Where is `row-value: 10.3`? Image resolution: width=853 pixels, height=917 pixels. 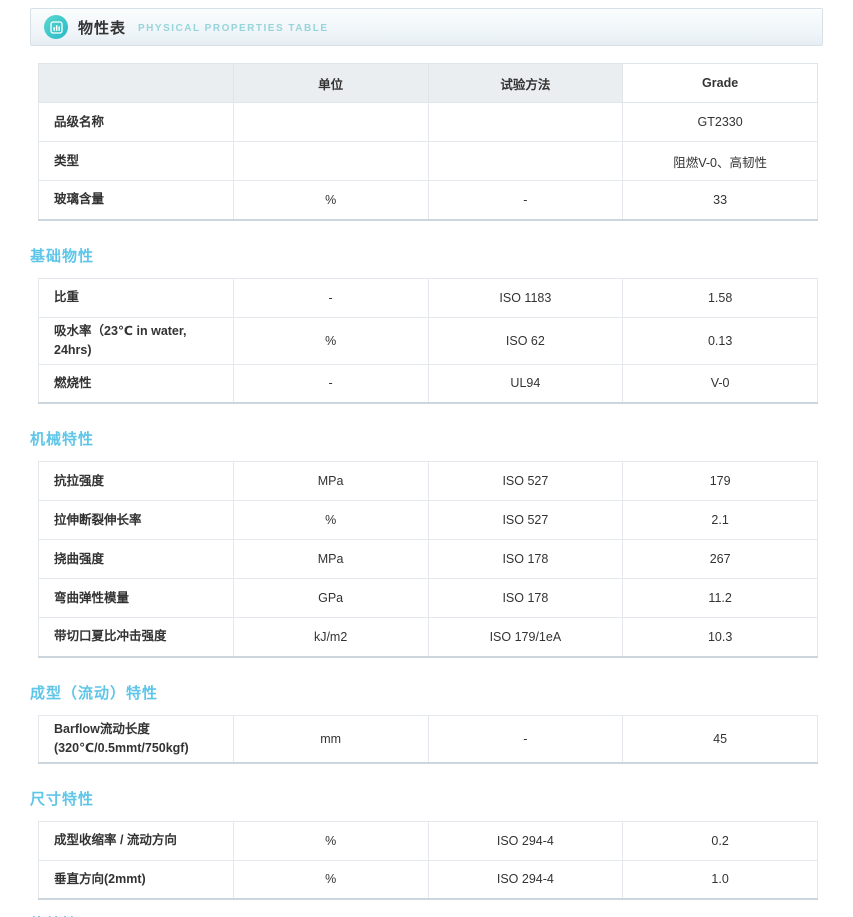 row-value: 10.3 is located at coordinates (720, 637).